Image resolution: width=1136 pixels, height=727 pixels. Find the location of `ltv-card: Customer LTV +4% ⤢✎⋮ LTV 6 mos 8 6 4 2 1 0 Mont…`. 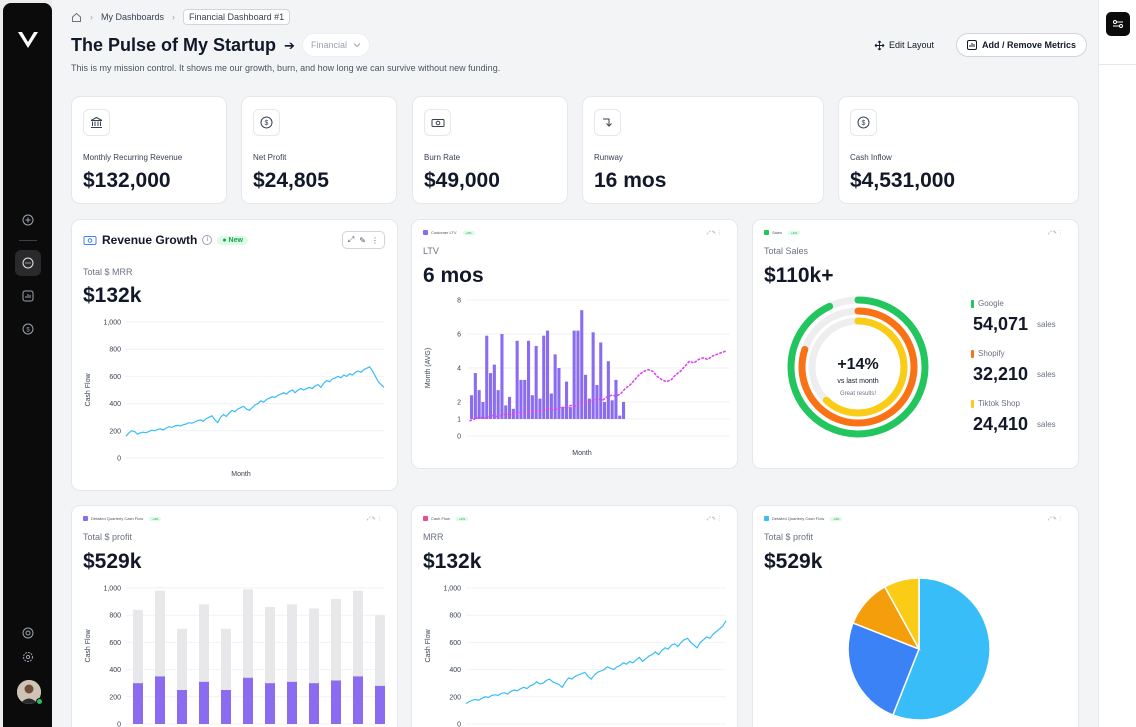

ltv-card: Customer LTV +4% ⤢✎⋮ LTV 6 mos 8 6 4 2 1 0 Mont… is located at coordinates (574, 344).